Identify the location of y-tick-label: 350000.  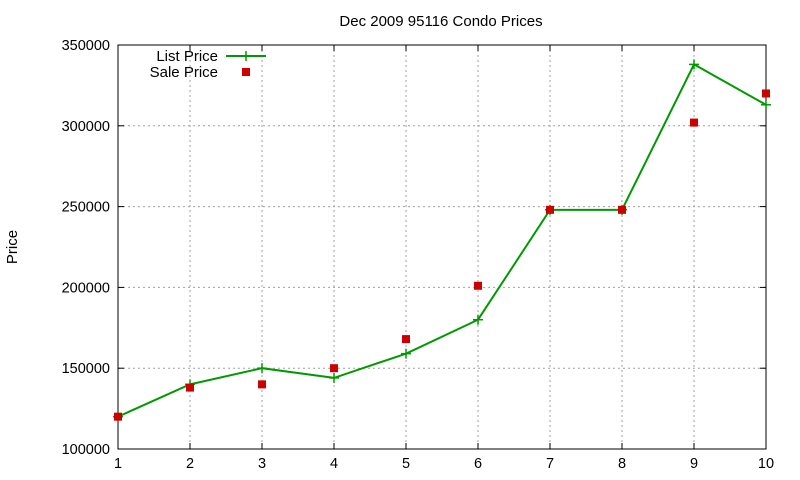
(86, 46).